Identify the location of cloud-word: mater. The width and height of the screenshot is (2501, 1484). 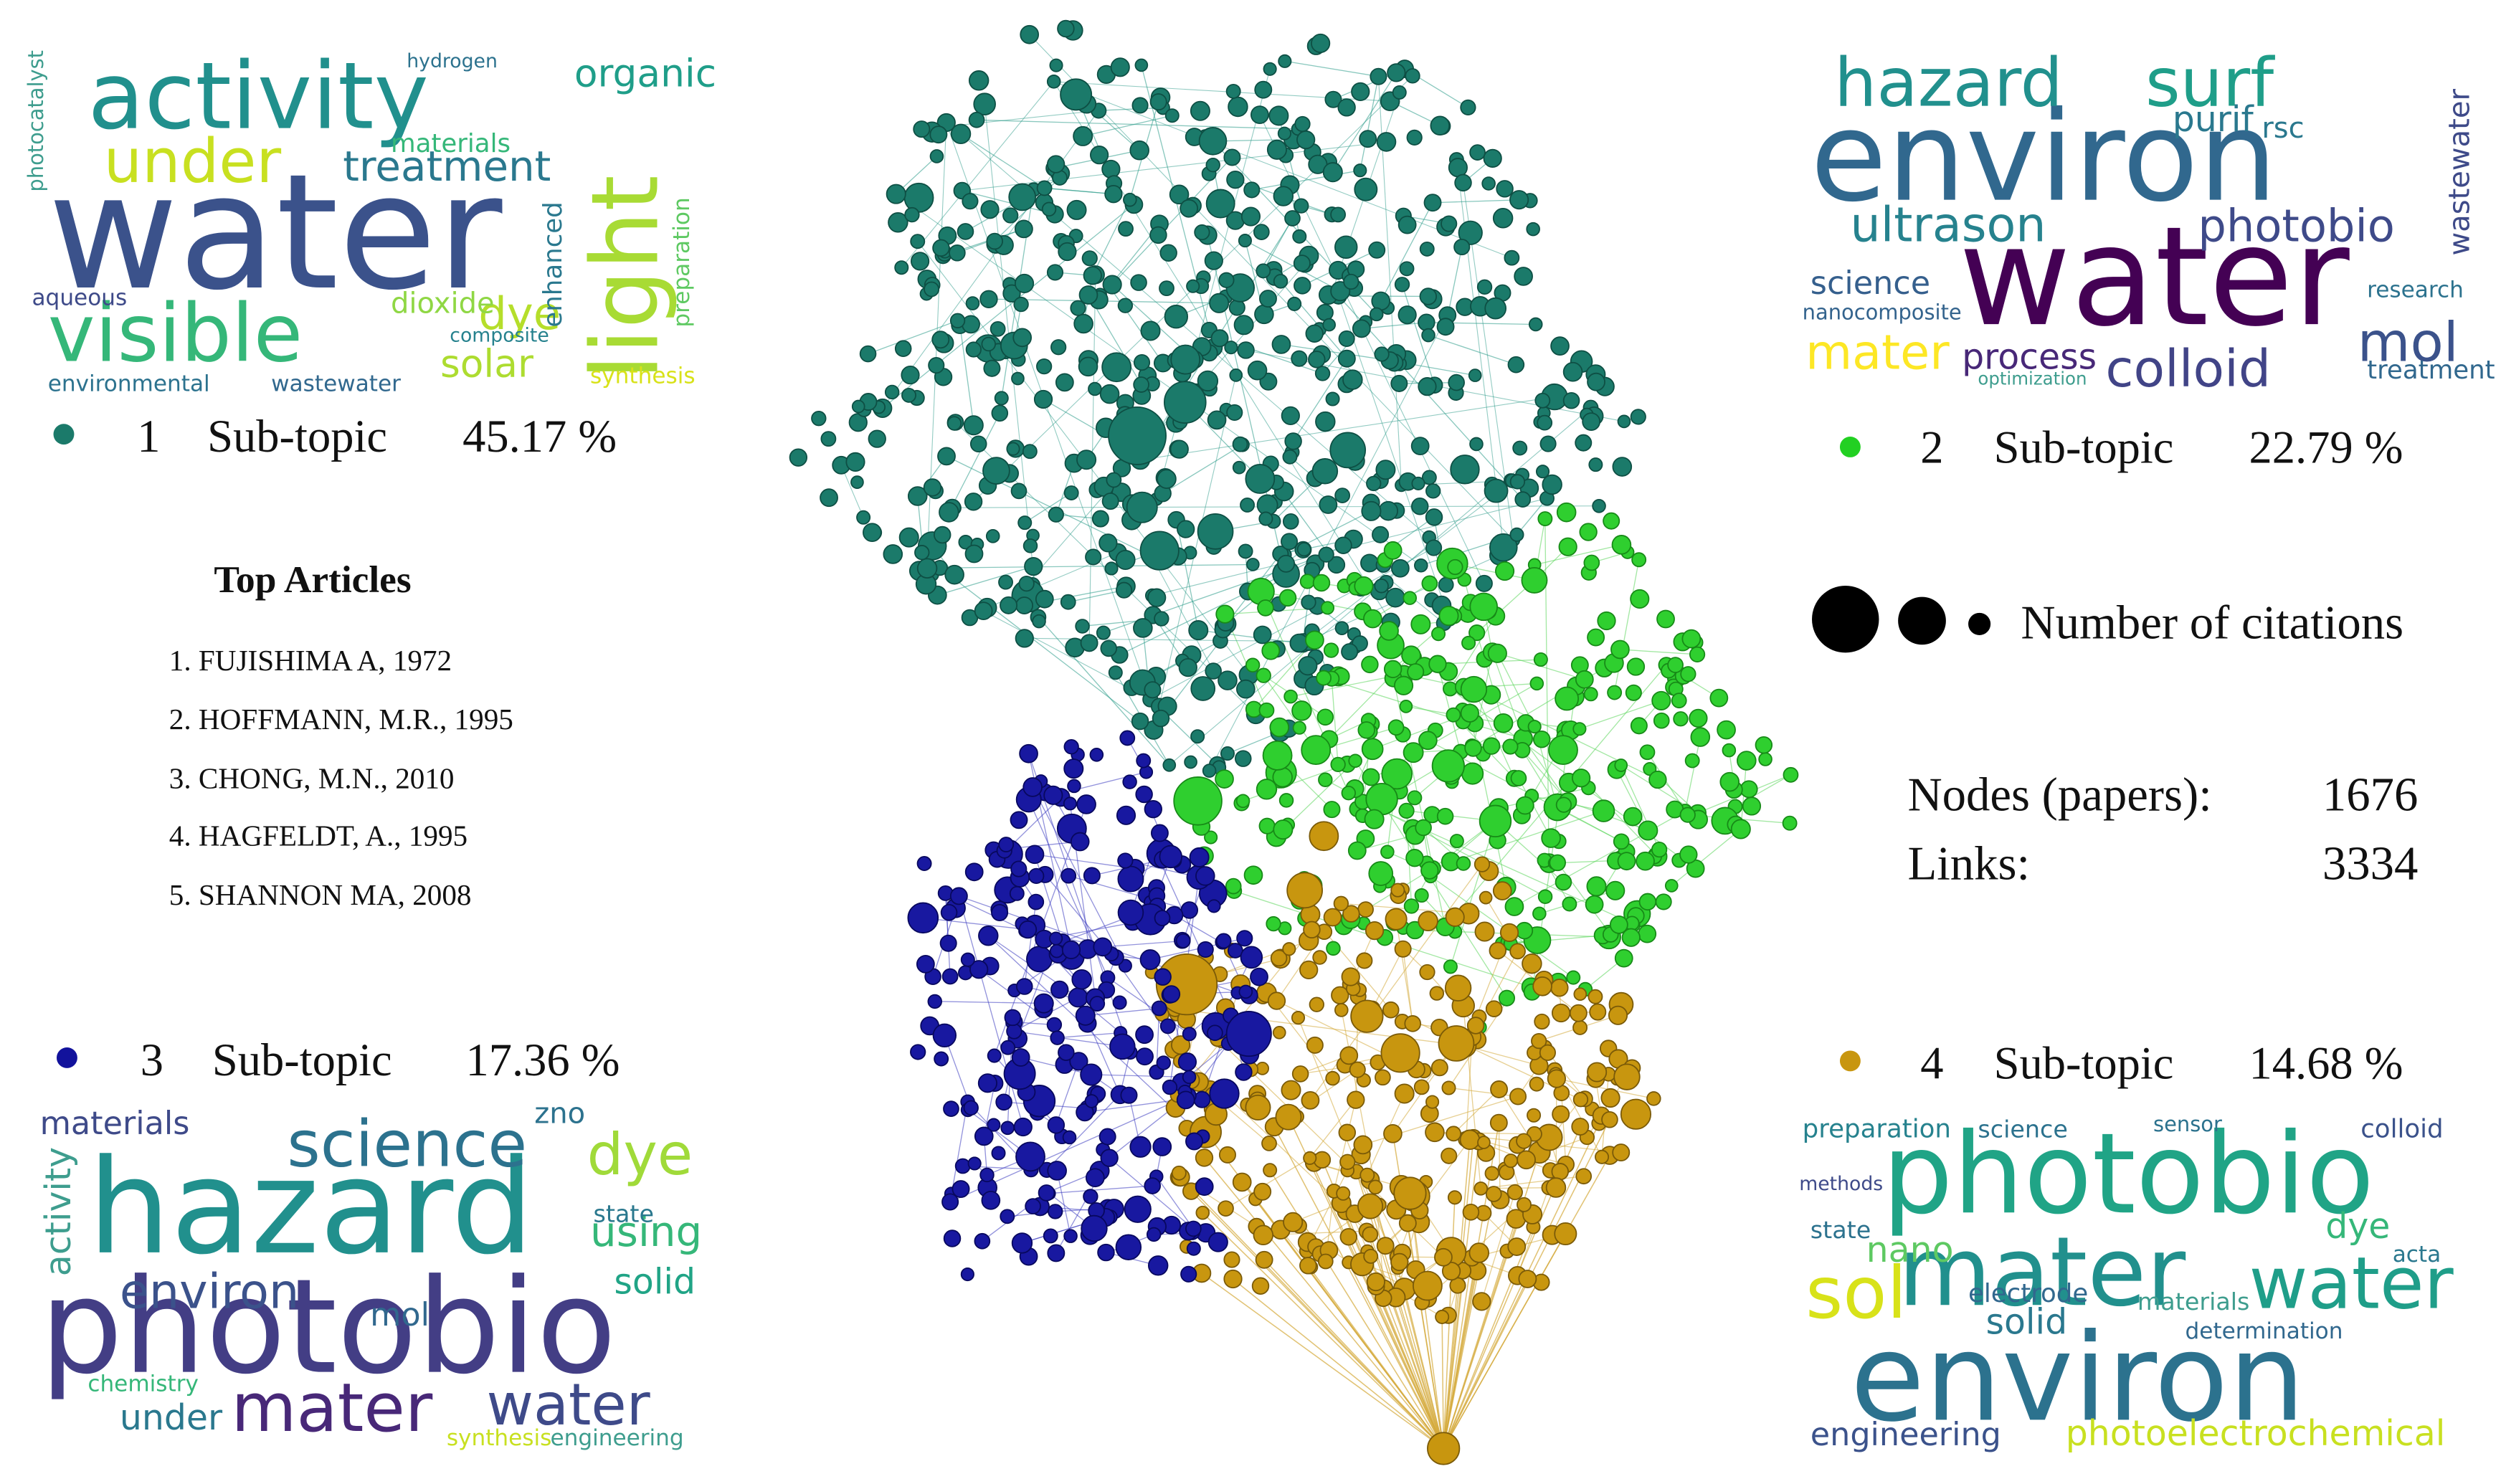
(333, 1408).